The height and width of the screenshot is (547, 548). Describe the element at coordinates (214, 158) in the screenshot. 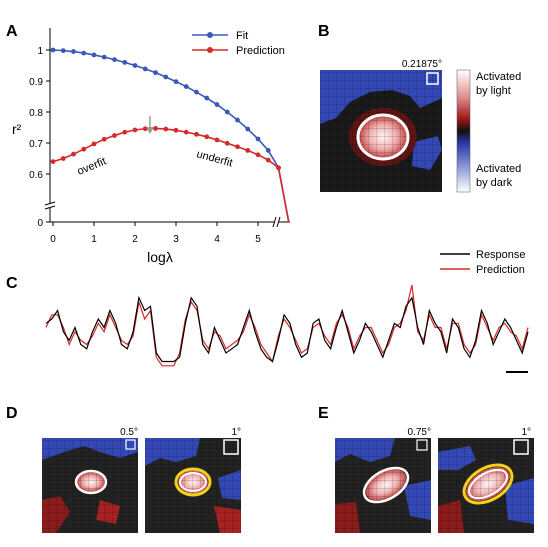

I see `underfit-annotation: underfit` at that location.